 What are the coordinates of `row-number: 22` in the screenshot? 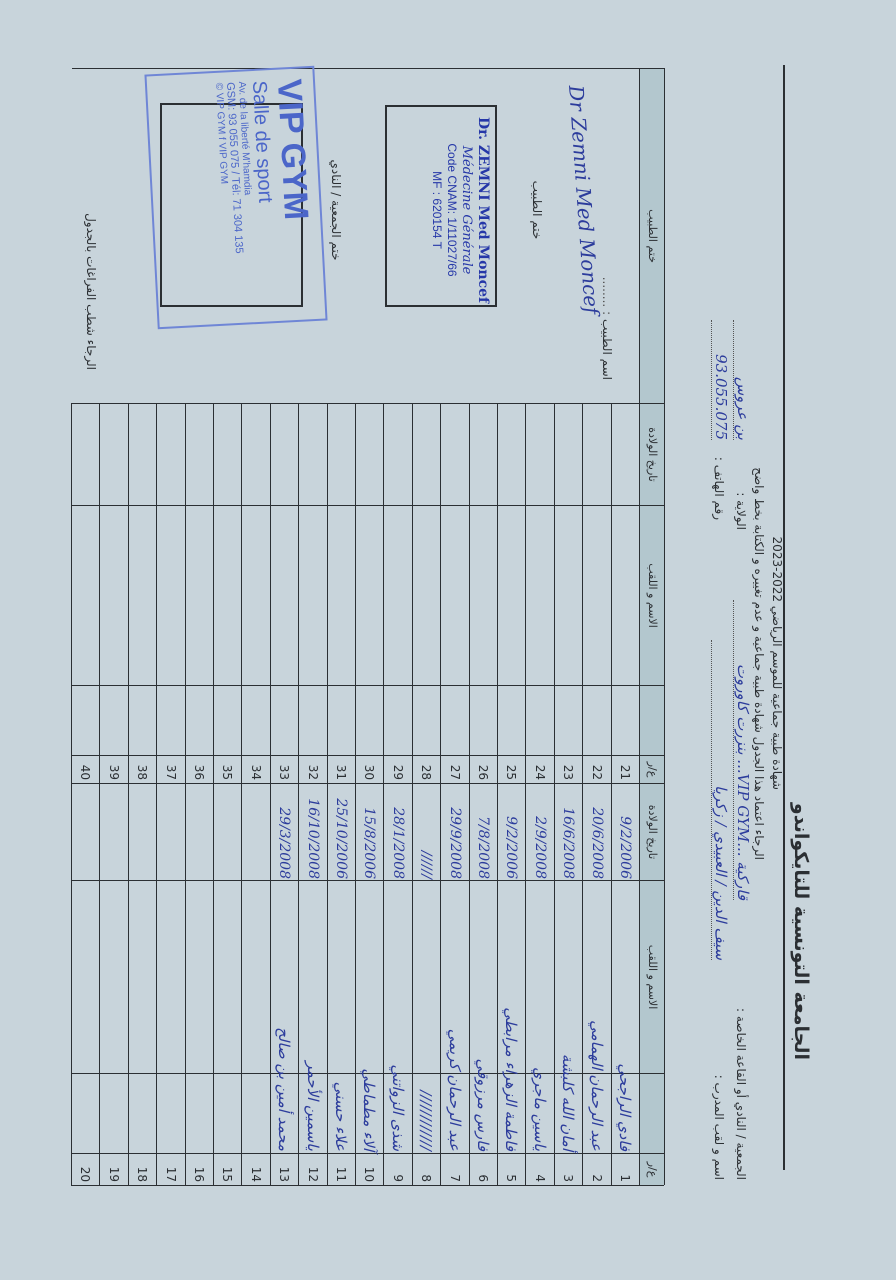 It's located at (596, 770).